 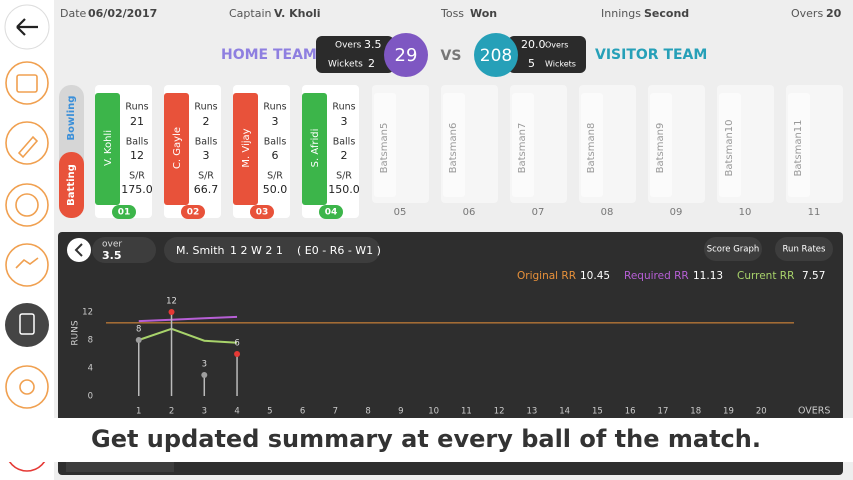 What do you see at coordinates (656, 276) in the screenshot?
I see `legend-name: Required RR` at bounding box center [656, 276].